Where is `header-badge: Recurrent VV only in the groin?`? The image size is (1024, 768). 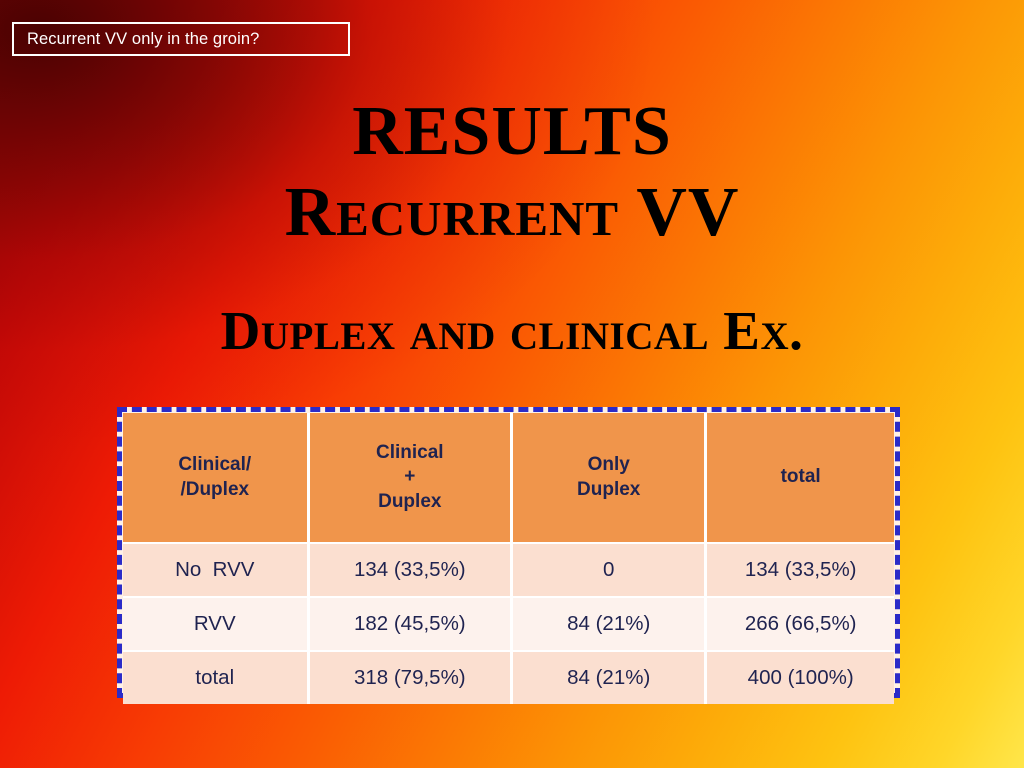 header-badge: Recurrent VV only in the groin? is located at coordinates (181, 39).